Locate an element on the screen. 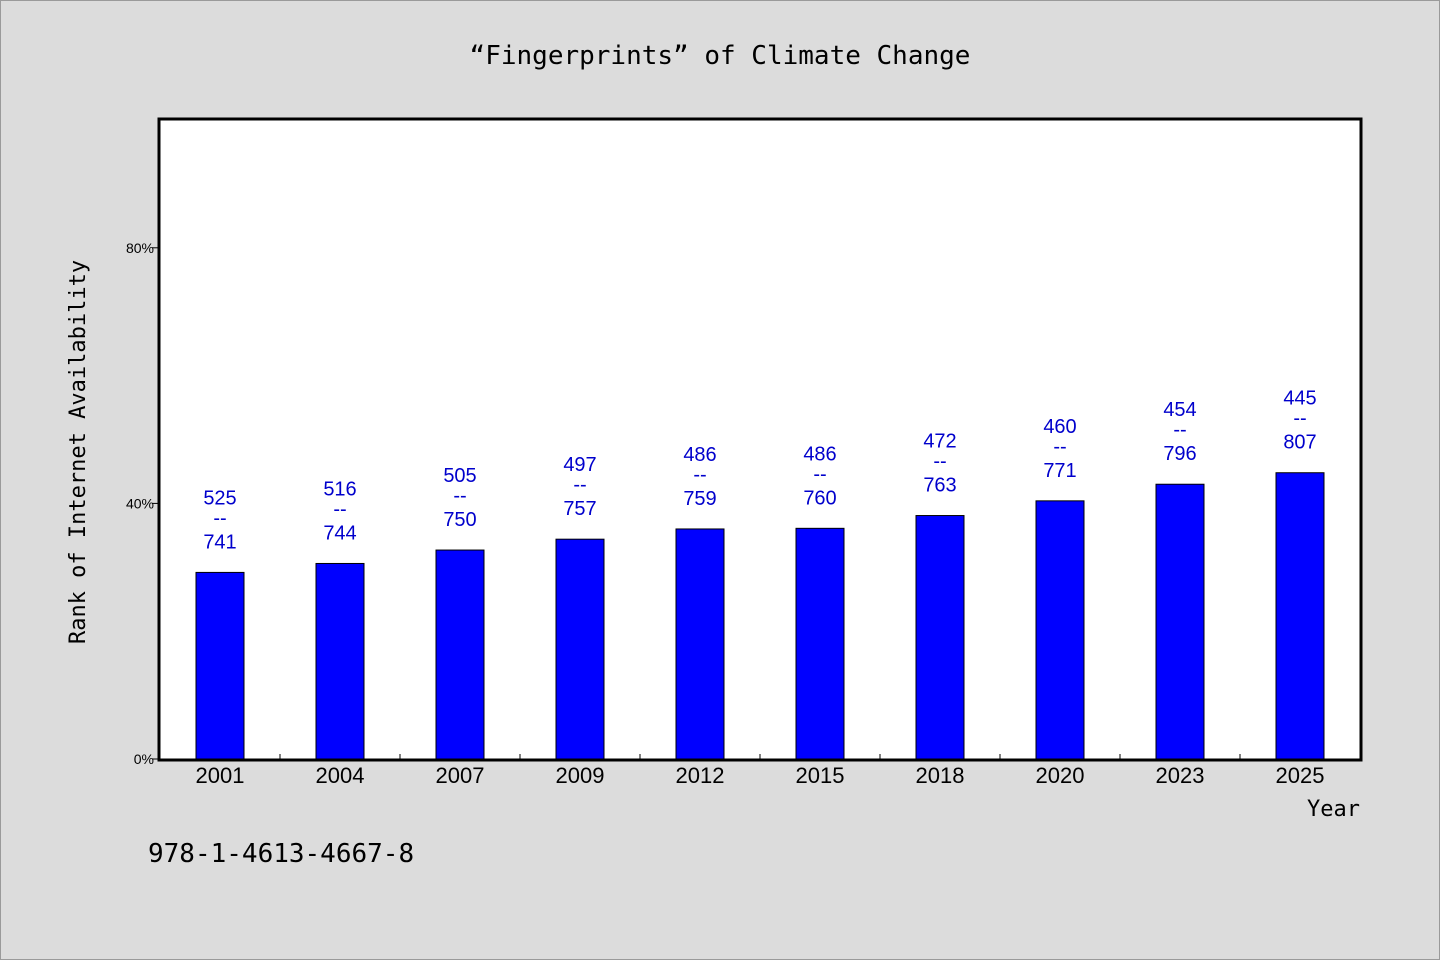 This screenshot has height=960, width=1440. x-tick-label: 2018 is located at coordinates (940, 775).